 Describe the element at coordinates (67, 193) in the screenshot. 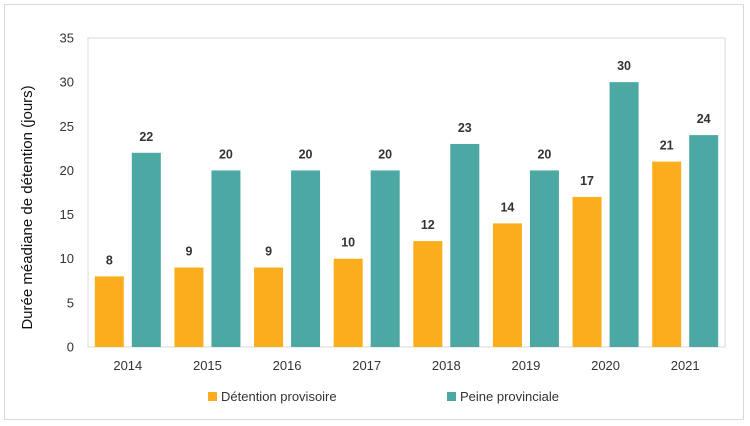

I see `y-axis: 0 5 10 15 20 25 30 35` at that location.